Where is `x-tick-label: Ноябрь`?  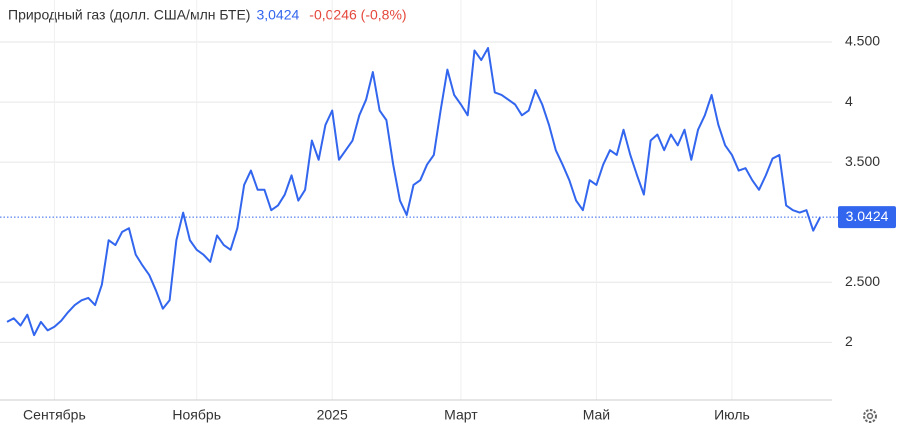
x-tick-label: Ноябрь is located at coordinates (196, 415).